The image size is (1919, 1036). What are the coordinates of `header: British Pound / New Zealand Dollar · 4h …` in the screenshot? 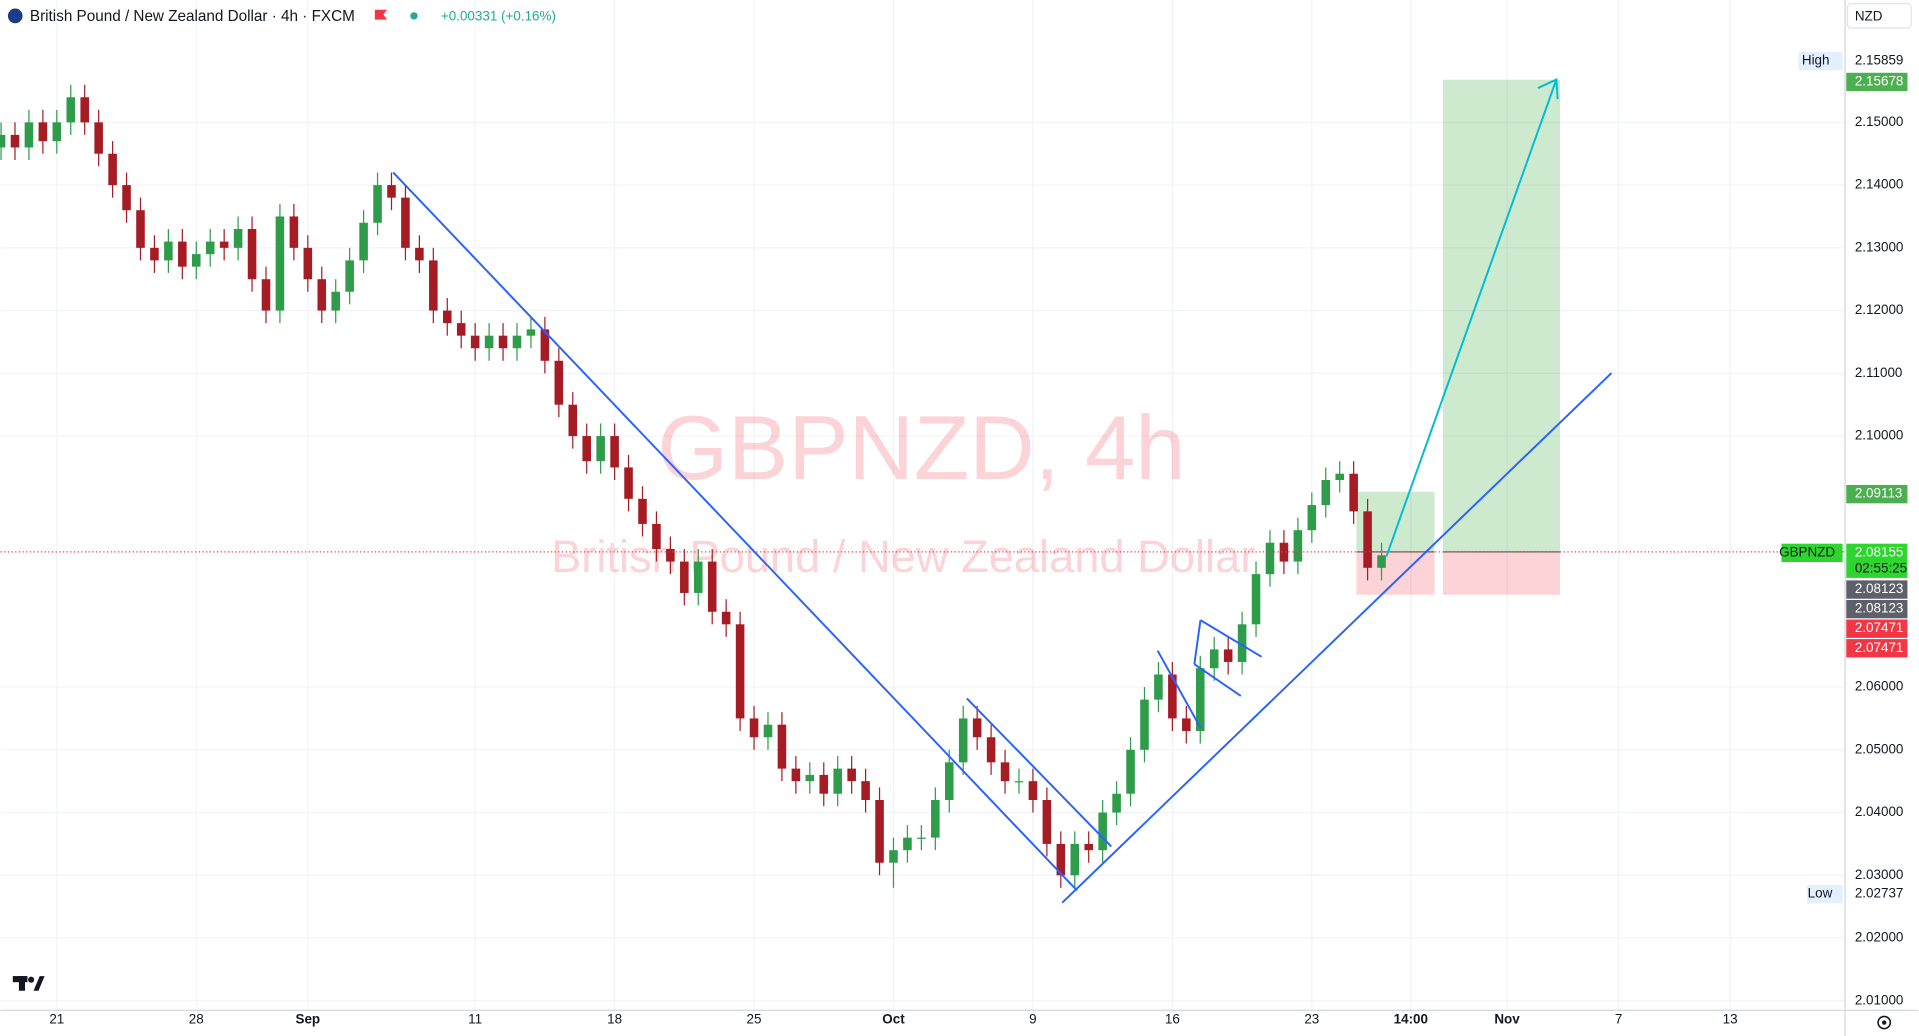 It's located at (959, 16).